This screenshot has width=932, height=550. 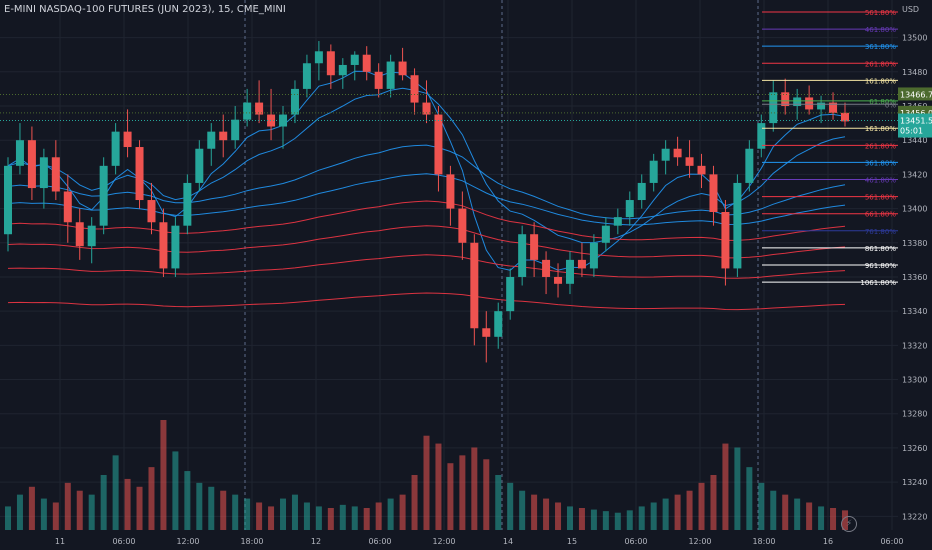 I want to click on price-tick-label: 13320, so click(x=914, y=345).